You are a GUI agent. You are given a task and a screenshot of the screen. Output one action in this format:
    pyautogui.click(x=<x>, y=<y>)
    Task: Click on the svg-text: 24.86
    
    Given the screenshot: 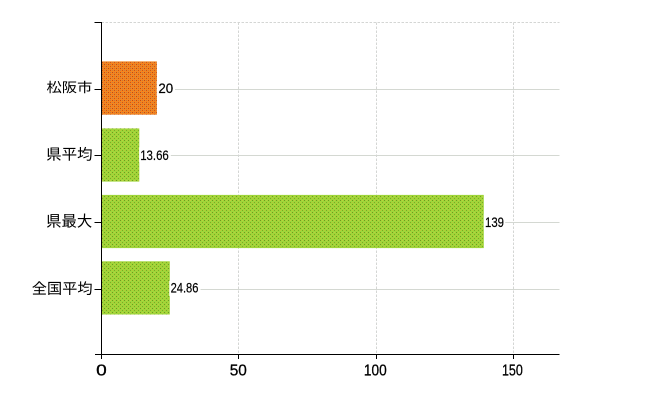 What is the action you would take?
    pyautogui.click(x=185, y=288)
    